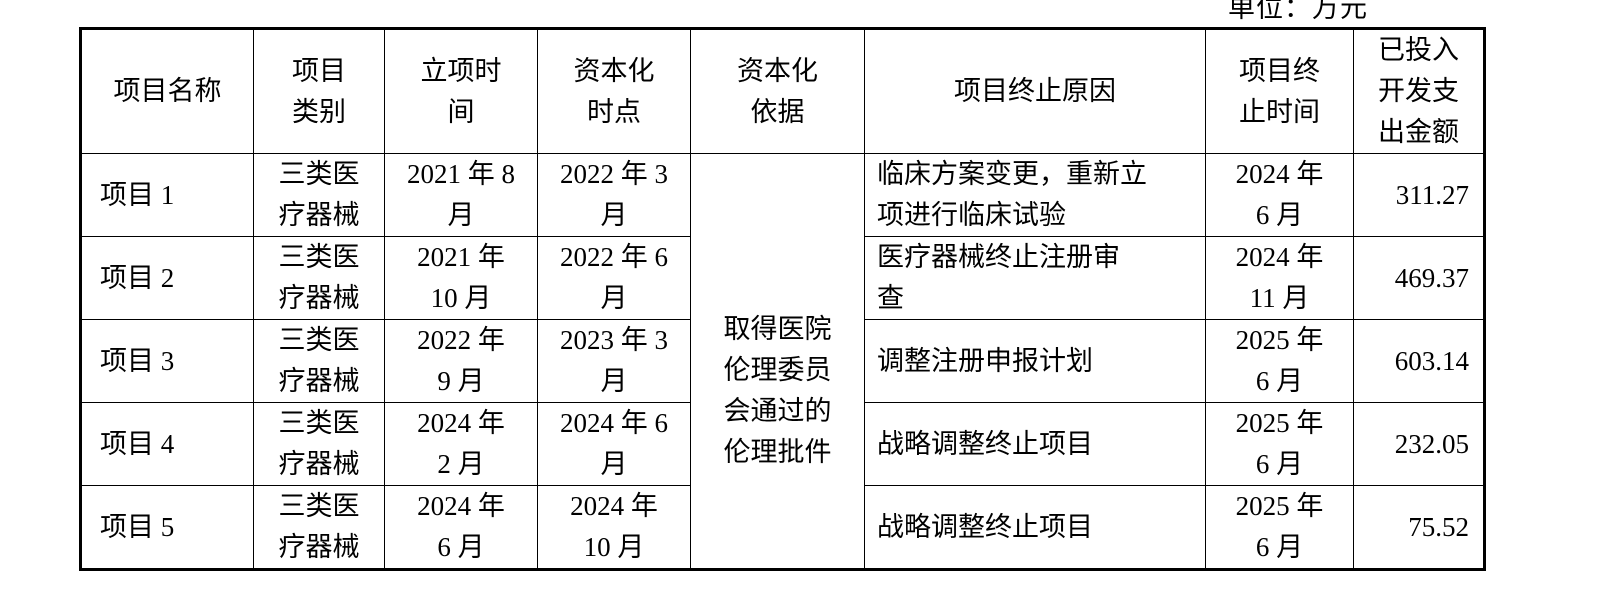 Image resolution: width=1598 pixels, height=590 pixels. I want to click on header-text: 项目, so click(319, 70).